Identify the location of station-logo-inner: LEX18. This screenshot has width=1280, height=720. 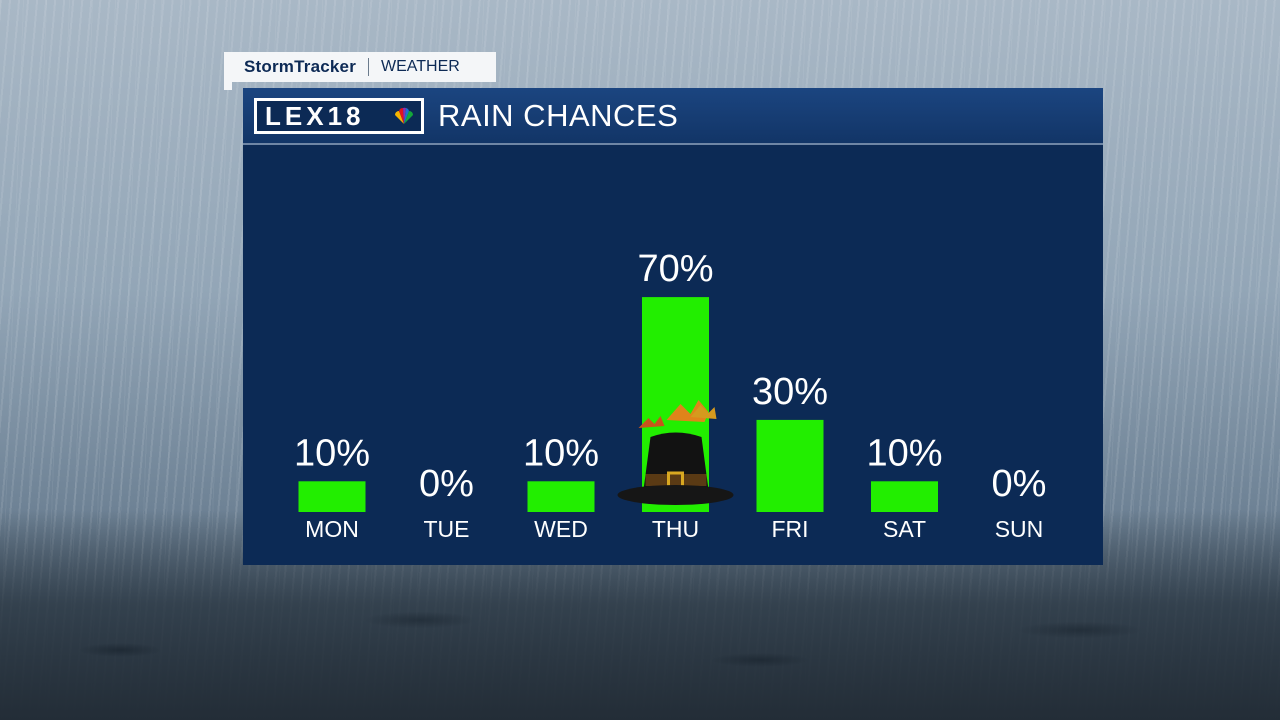
(339, 116).